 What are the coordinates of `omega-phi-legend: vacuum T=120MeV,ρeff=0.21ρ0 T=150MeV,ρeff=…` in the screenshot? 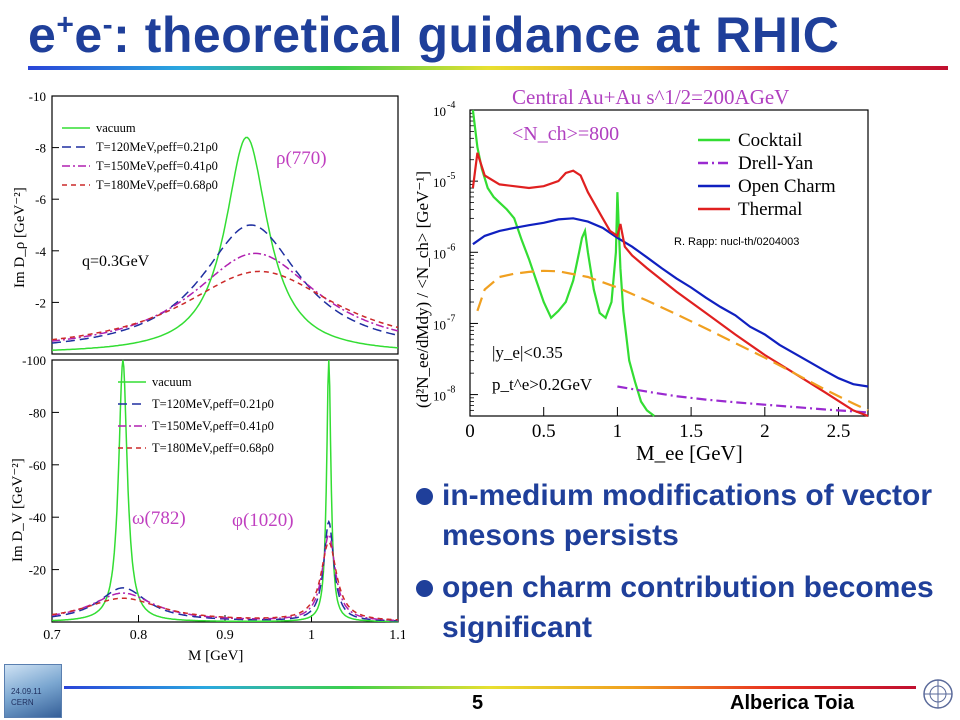 It's located at (196, 415).